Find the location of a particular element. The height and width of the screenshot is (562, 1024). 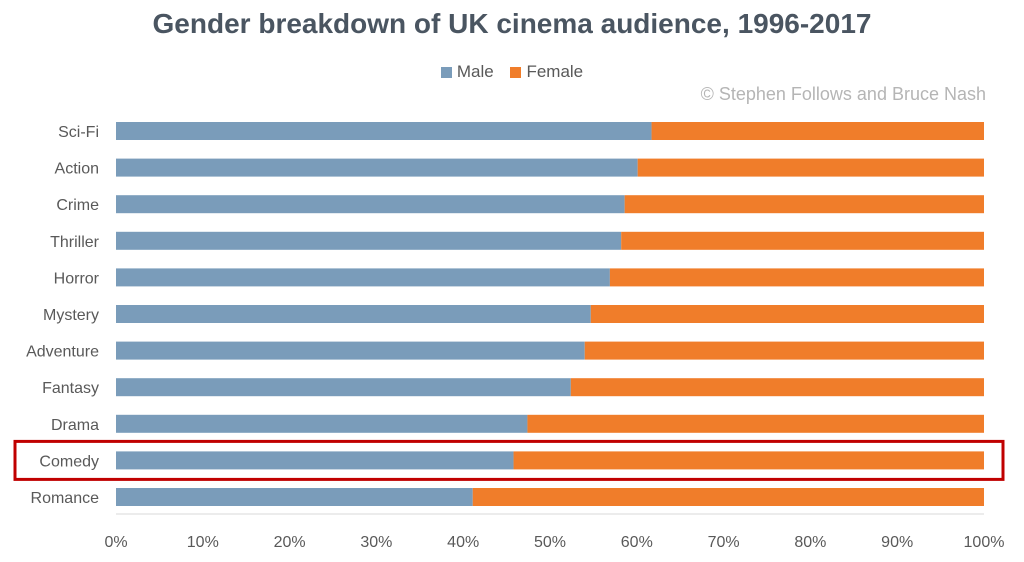

category-label-adventure: Adventure is located at coordinates (62, 352).